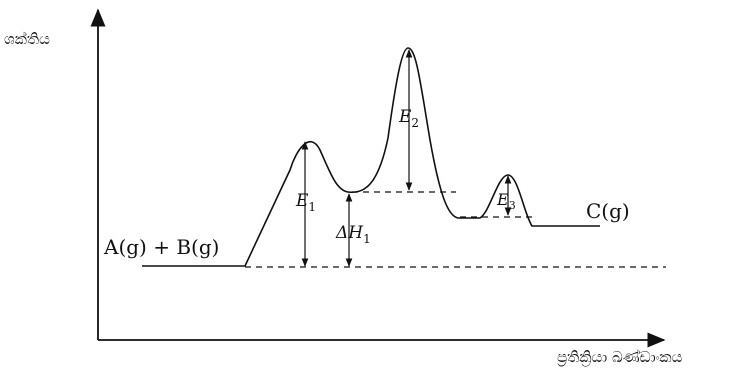 The height and width of the screenshot is (376, 752). I want to click on e2-label: E2, so click(408, 118).